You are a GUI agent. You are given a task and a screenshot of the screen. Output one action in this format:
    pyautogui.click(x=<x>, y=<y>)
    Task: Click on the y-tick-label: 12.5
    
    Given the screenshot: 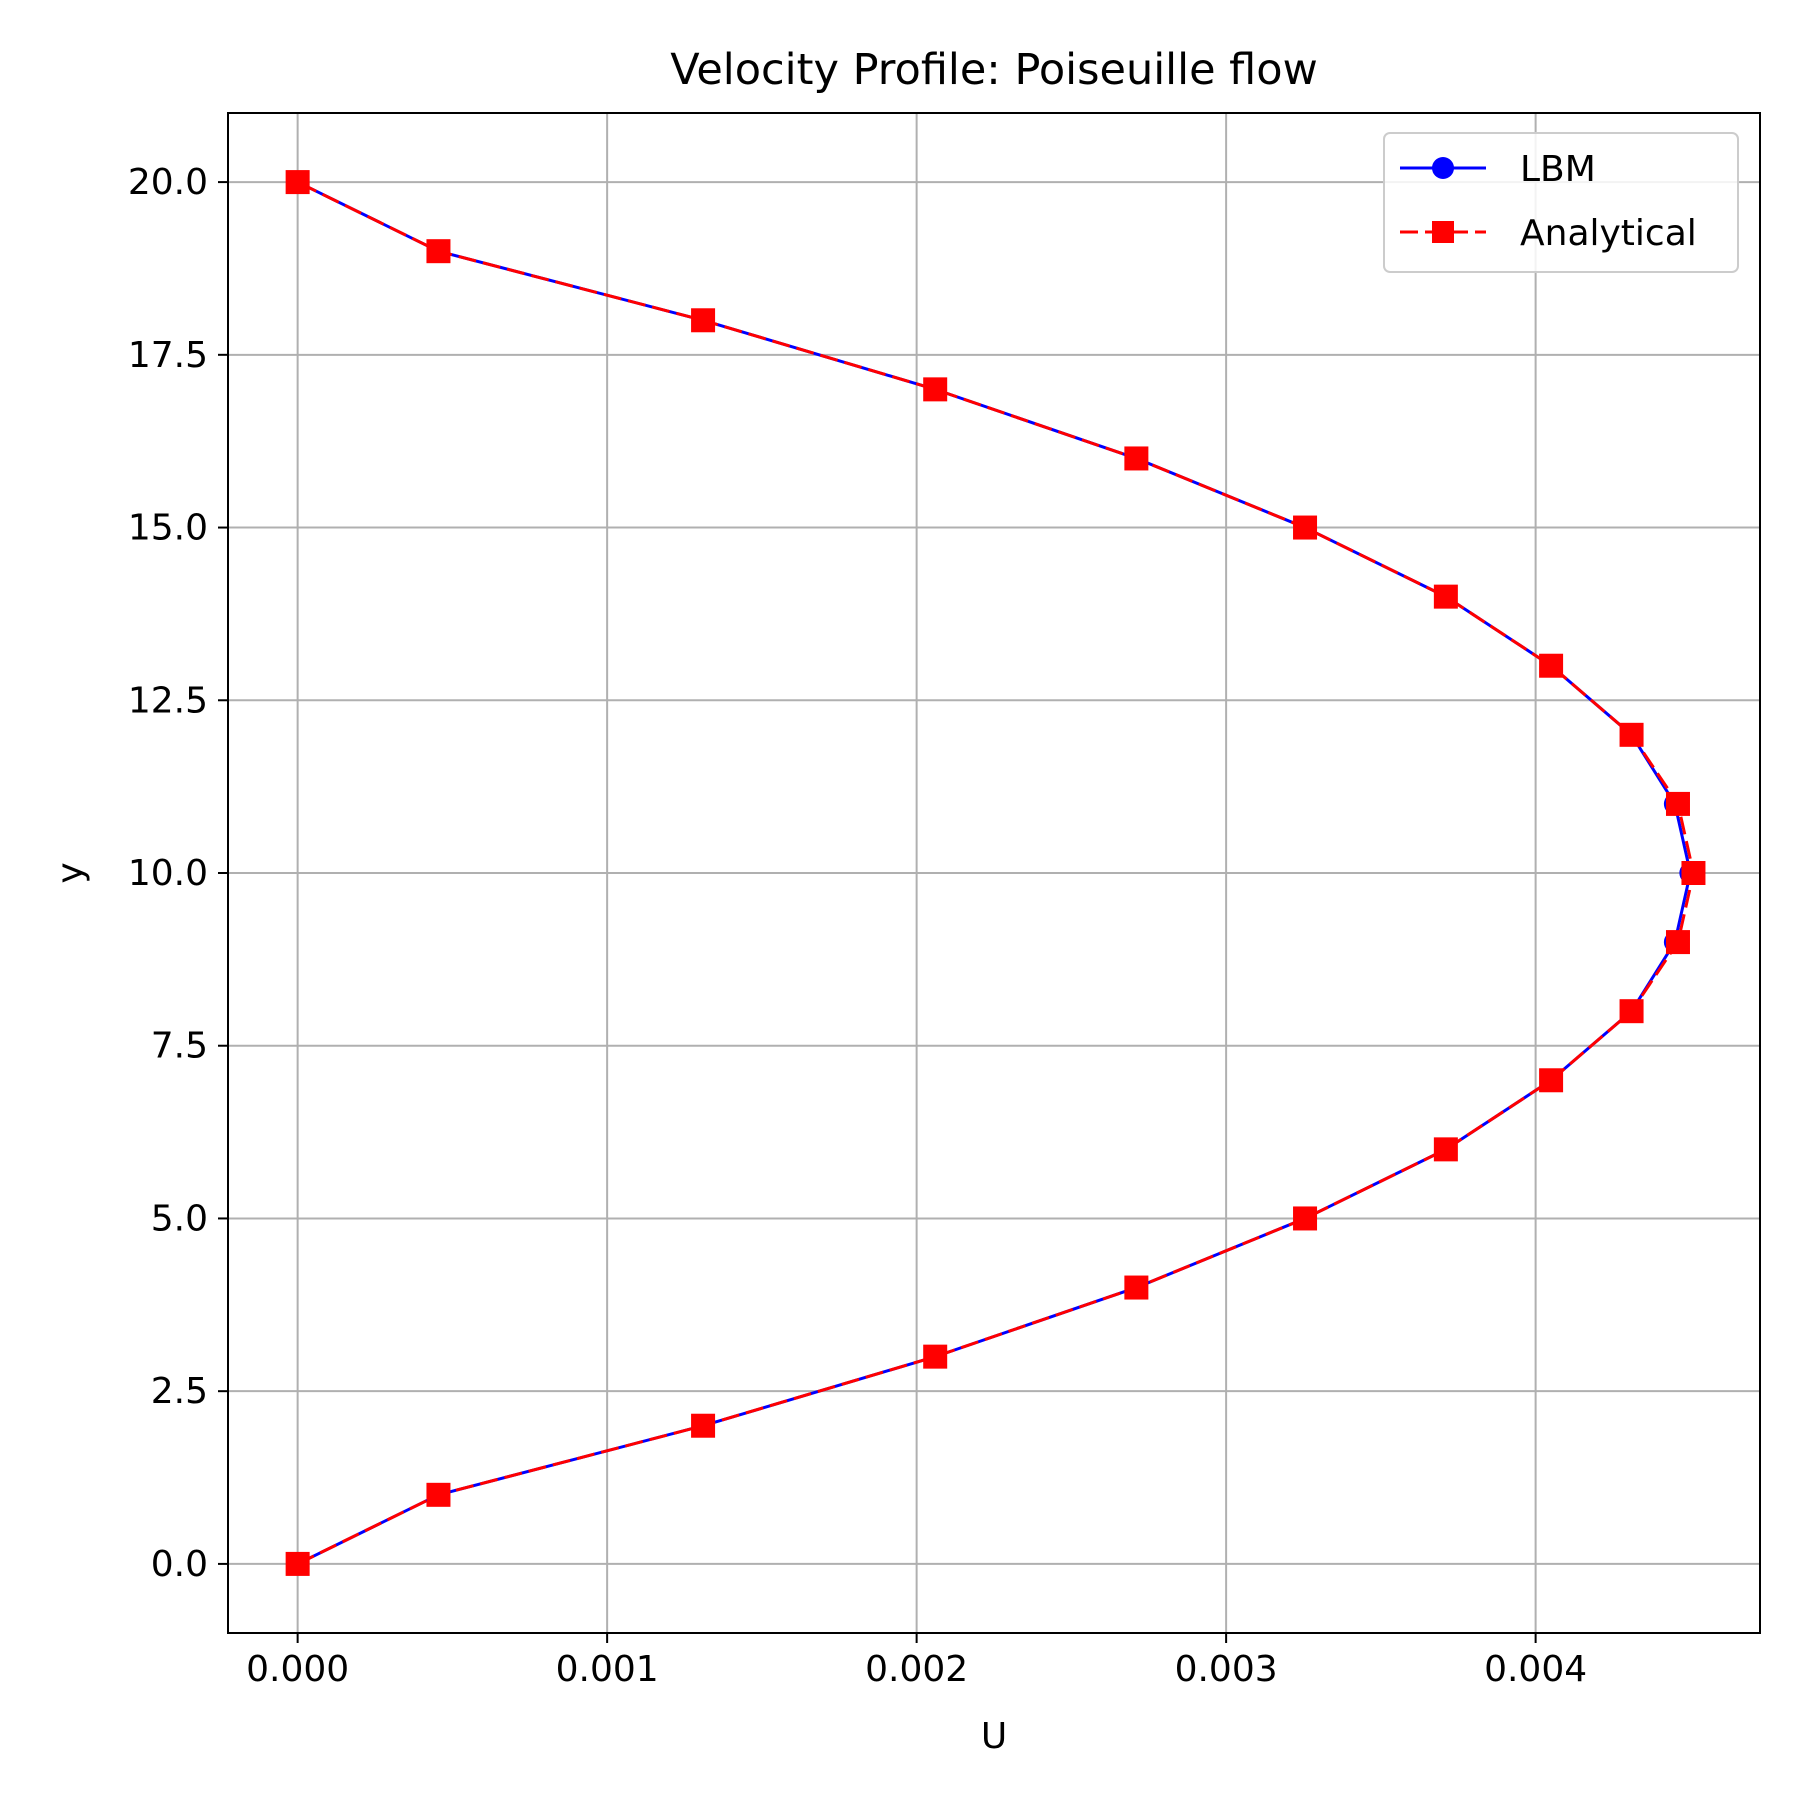 What is the action you would take?
    pyautogui.click(x=168, y=700)
    